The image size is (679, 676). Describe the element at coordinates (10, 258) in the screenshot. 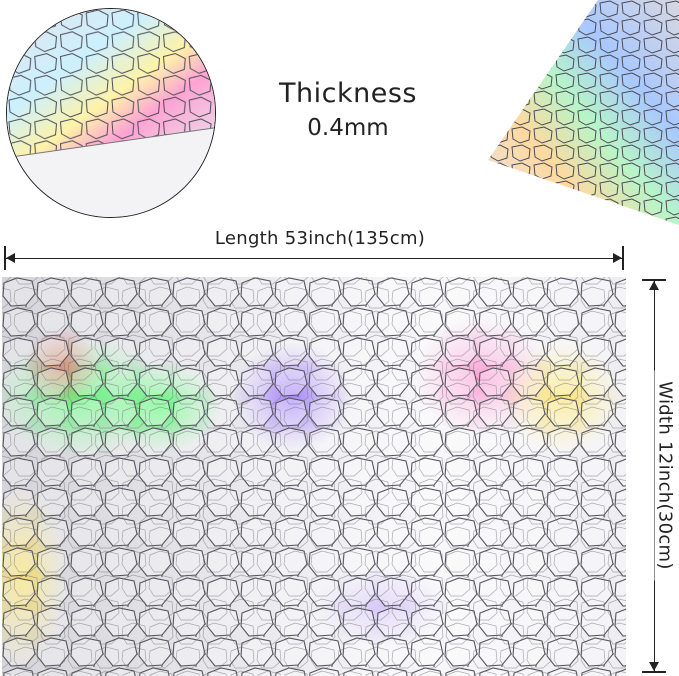

I see `arrow-left-icon` at that location.